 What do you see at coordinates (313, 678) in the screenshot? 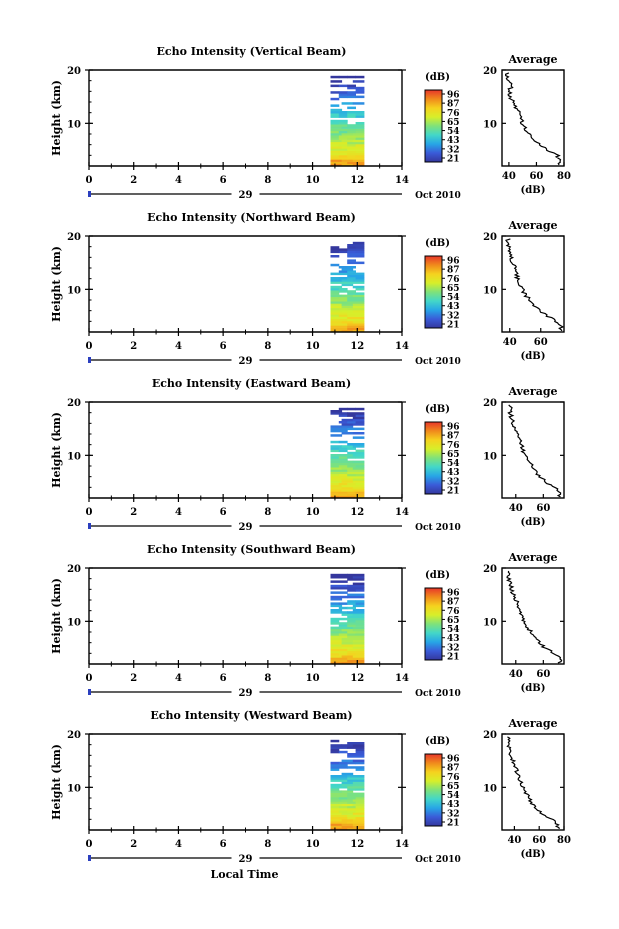
I see `x-tick-label: 10` at bounding box center [313, 678].